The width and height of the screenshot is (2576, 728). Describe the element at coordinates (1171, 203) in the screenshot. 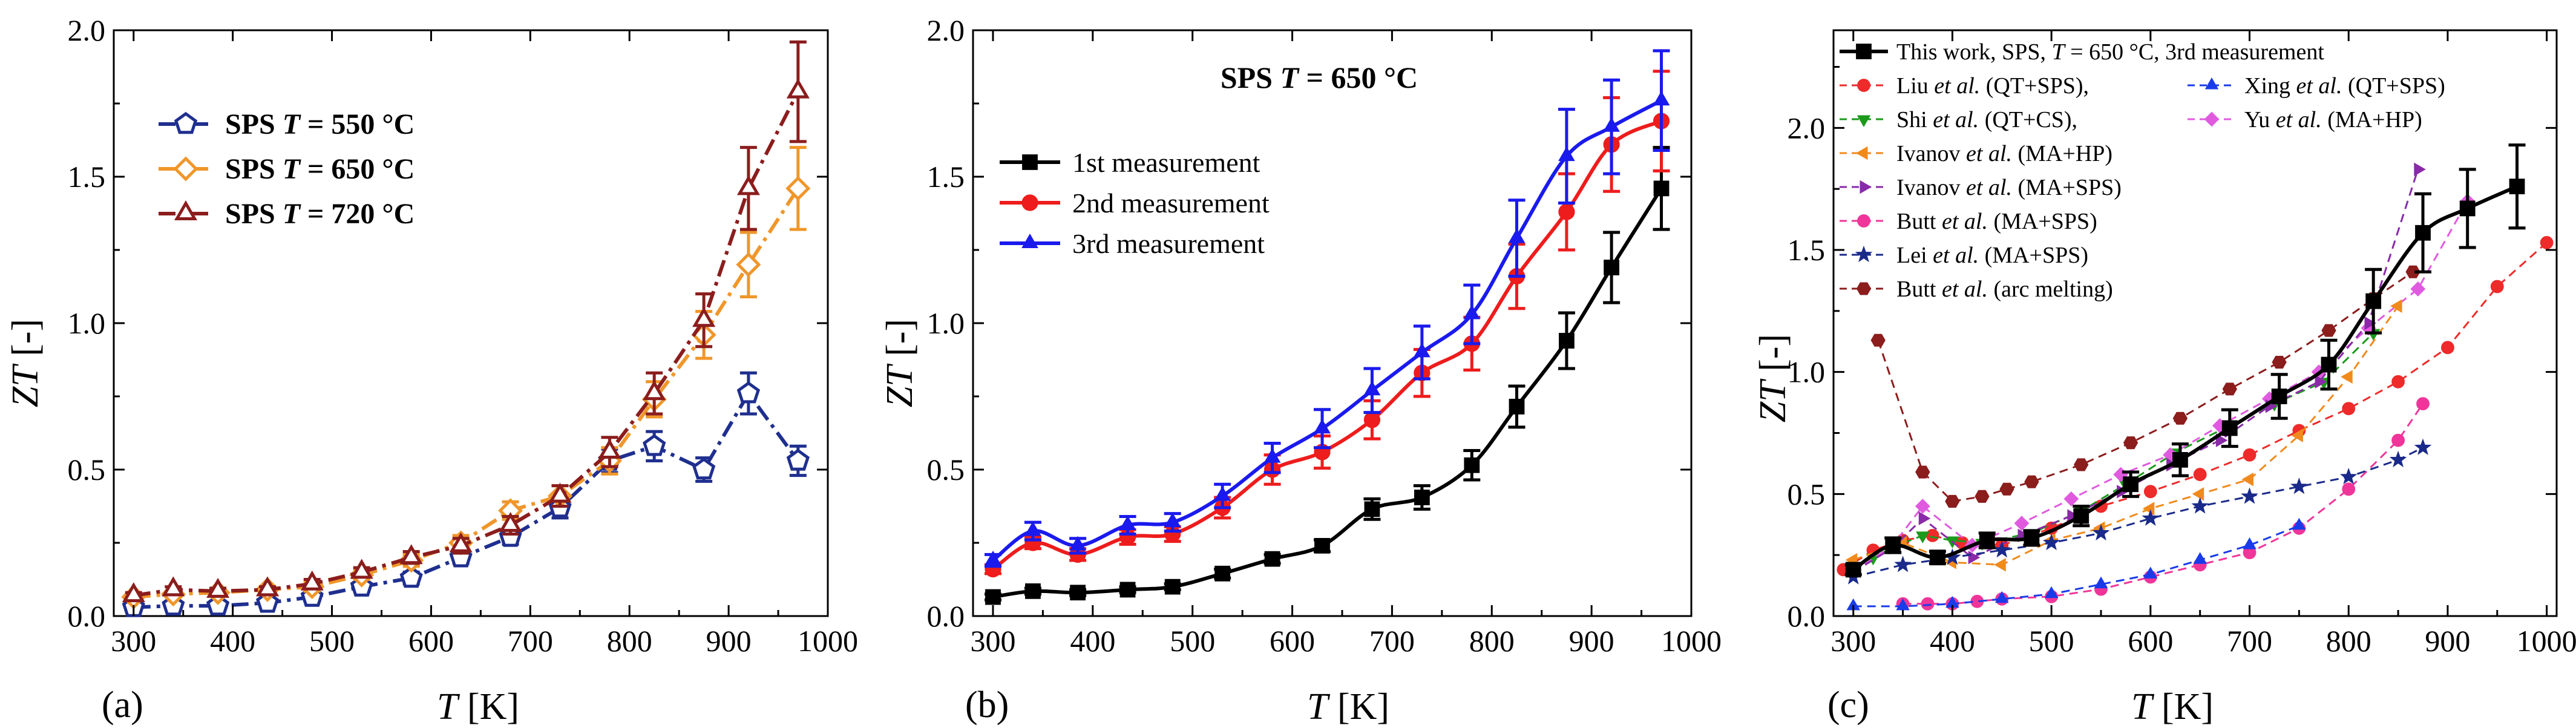

I see `b-legend-label: 2nd measurement` at that location.